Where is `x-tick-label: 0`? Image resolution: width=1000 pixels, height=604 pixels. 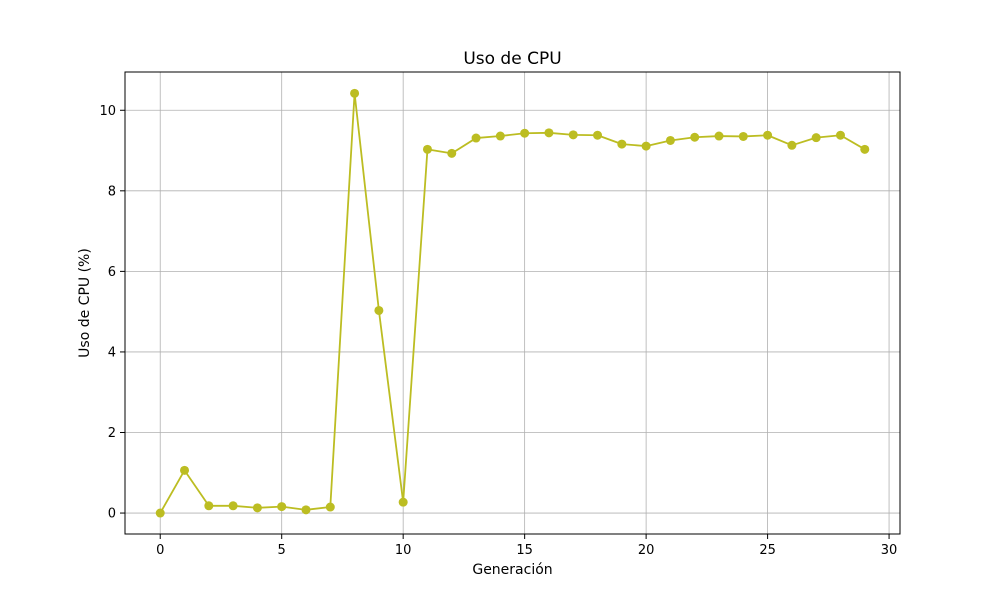
x-tick-label: 0 is located at coordinates (160, 550).